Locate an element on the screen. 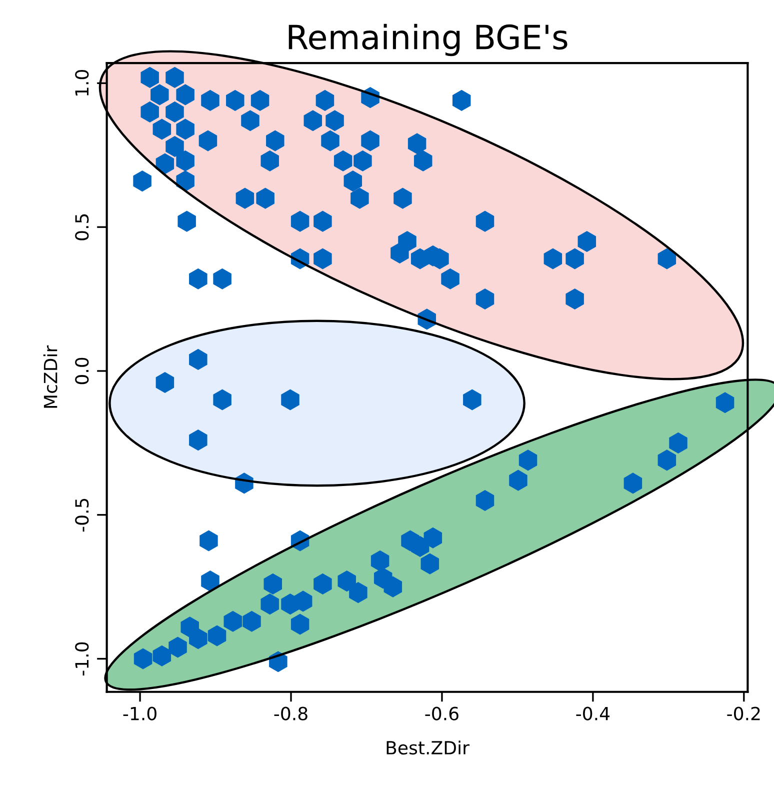 This screenshot has width=774, height=788. chart-title: Remaining BGE's is located at coordinates (428, 40).